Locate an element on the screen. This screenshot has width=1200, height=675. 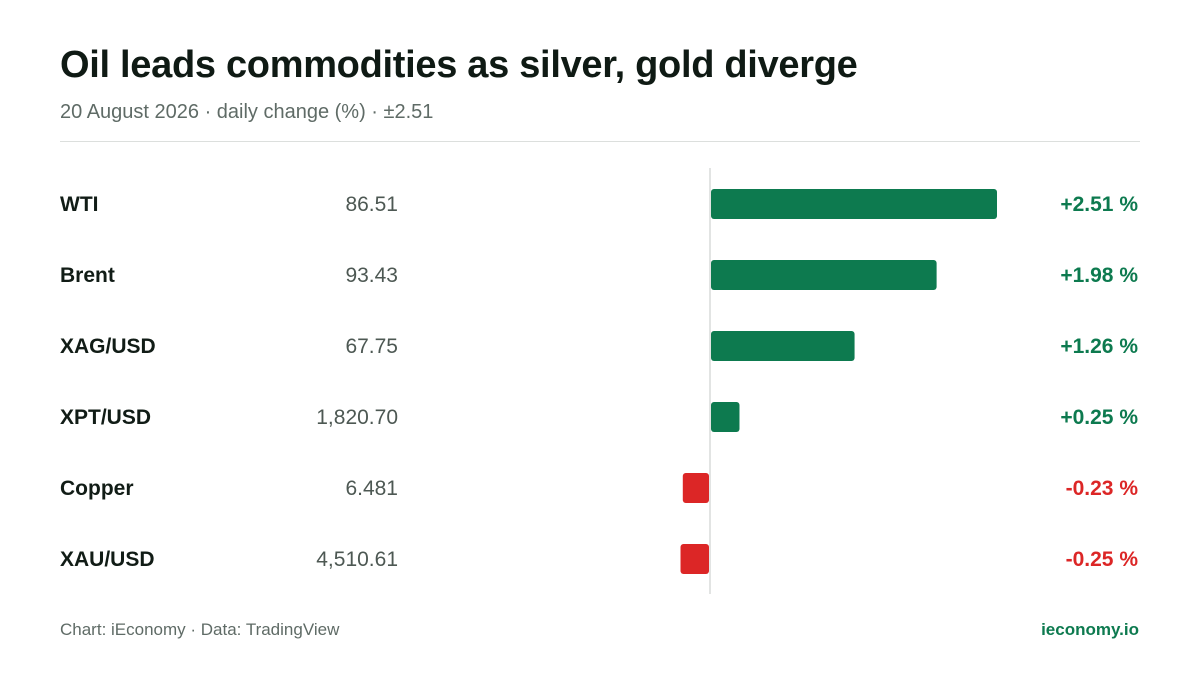
row-label: XPT/USD is located at coordinates (105, 417).